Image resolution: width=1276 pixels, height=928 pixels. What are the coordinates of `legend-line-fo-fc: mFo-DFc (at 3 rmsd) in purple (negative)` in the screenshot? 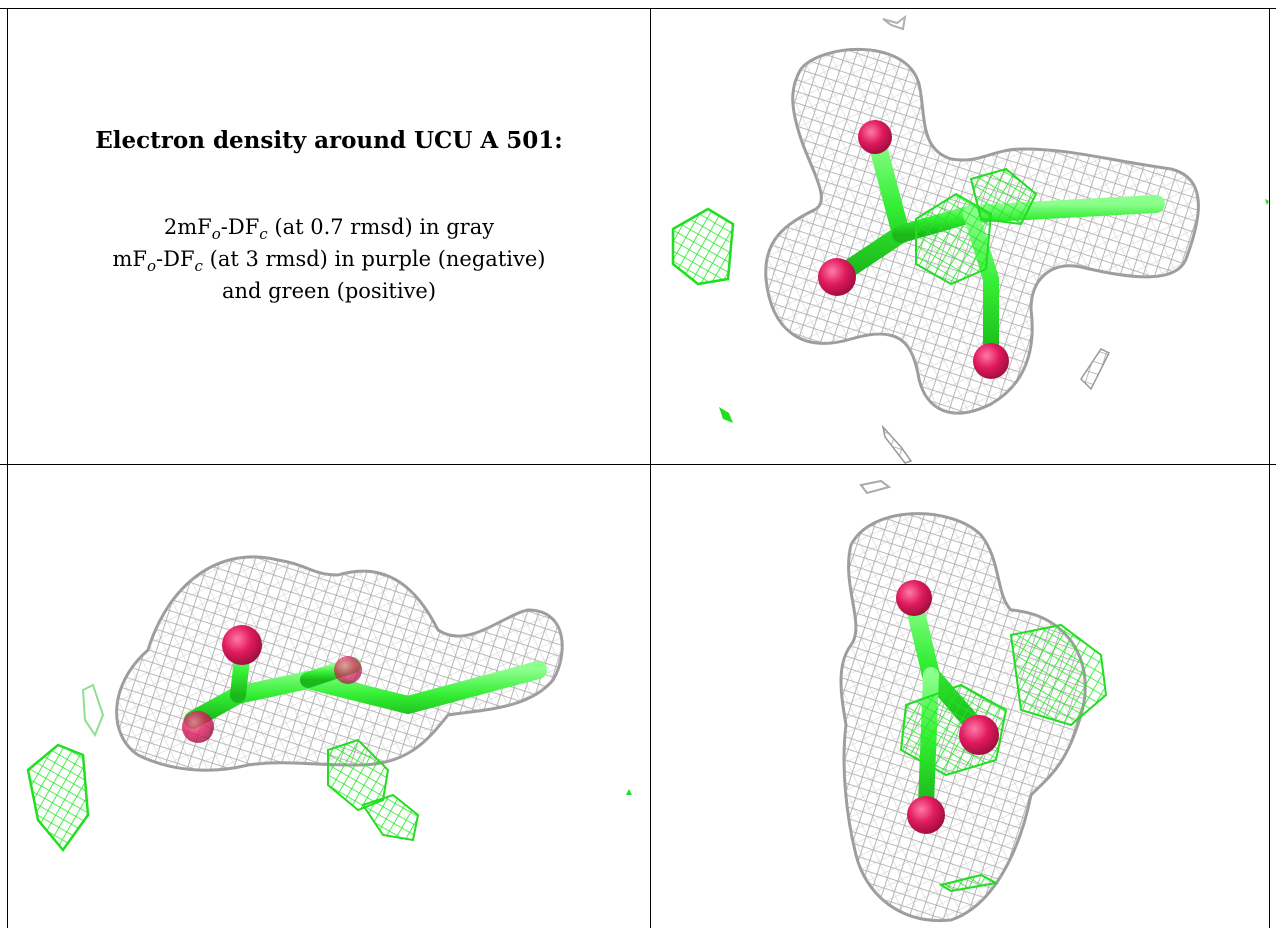 It's located at (329, 261).